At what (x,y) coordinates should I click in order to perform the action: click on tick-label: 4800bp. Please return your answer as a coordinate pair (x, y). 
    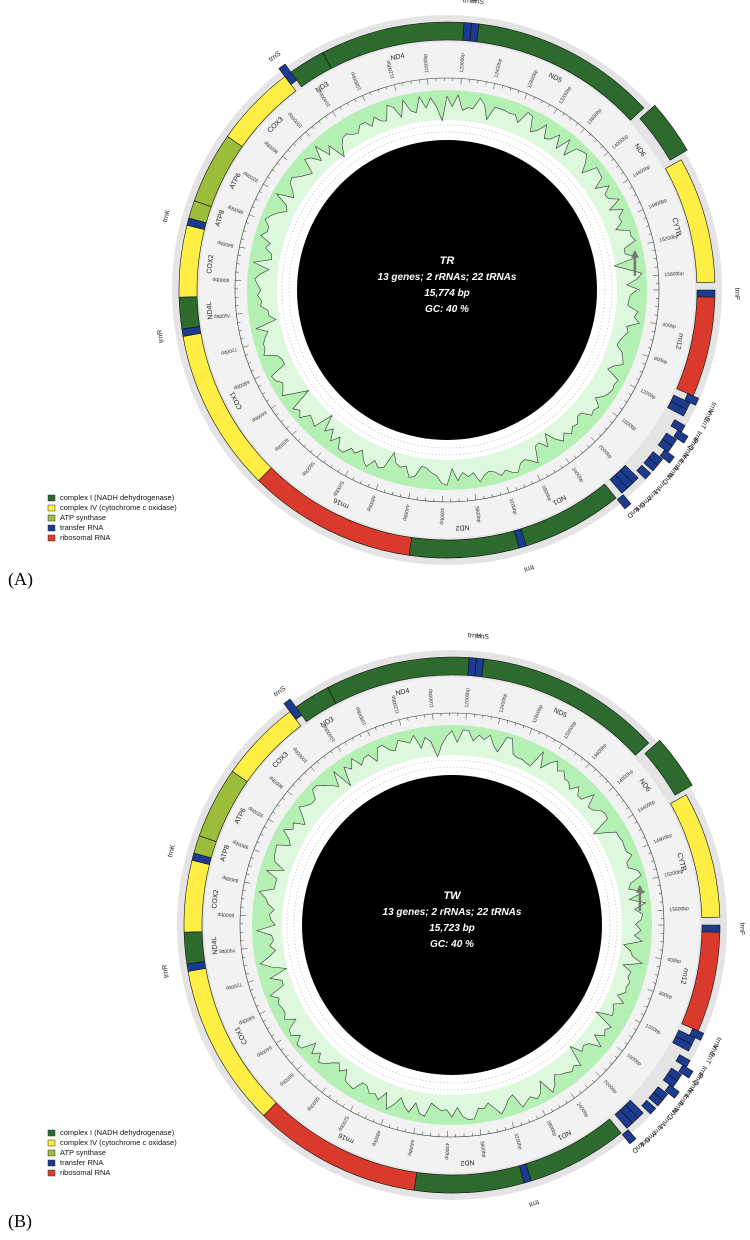
    Looking at the image, I should click on (375, 1138).